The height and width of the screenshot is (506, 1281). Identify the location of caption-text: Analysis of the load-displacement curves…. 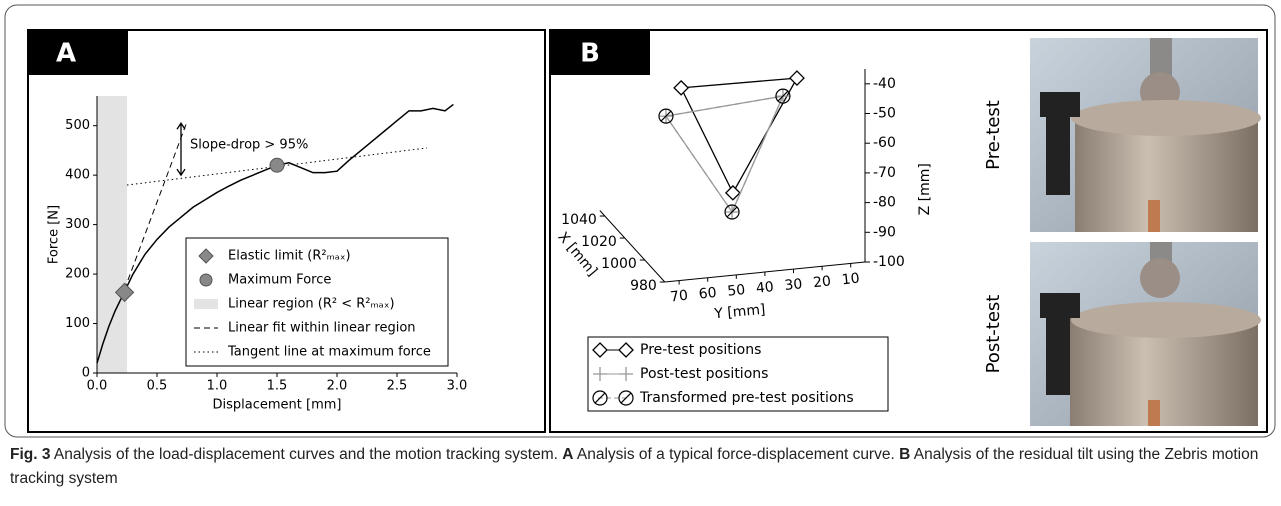
(306, 454).